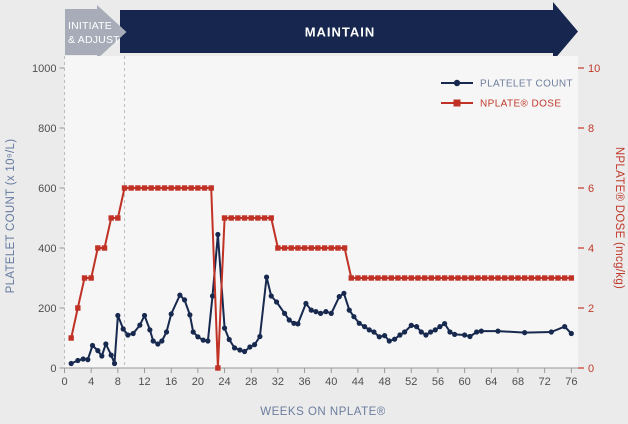 The image size is (628, 424). What do you see at coordinates (571, 382) in the screenshot?
I see `x-tick-label: 76` at bounding box center [571, 382].